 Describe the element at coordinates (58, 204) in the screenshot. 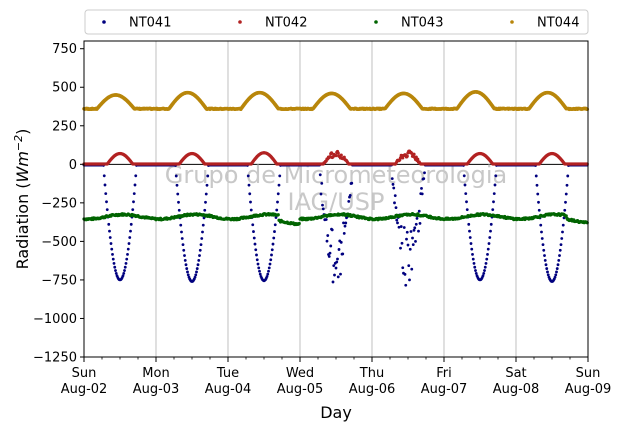

I see `y-axis: −1250 −1000 −750 −500 −250 0 250 500 750` at that location.